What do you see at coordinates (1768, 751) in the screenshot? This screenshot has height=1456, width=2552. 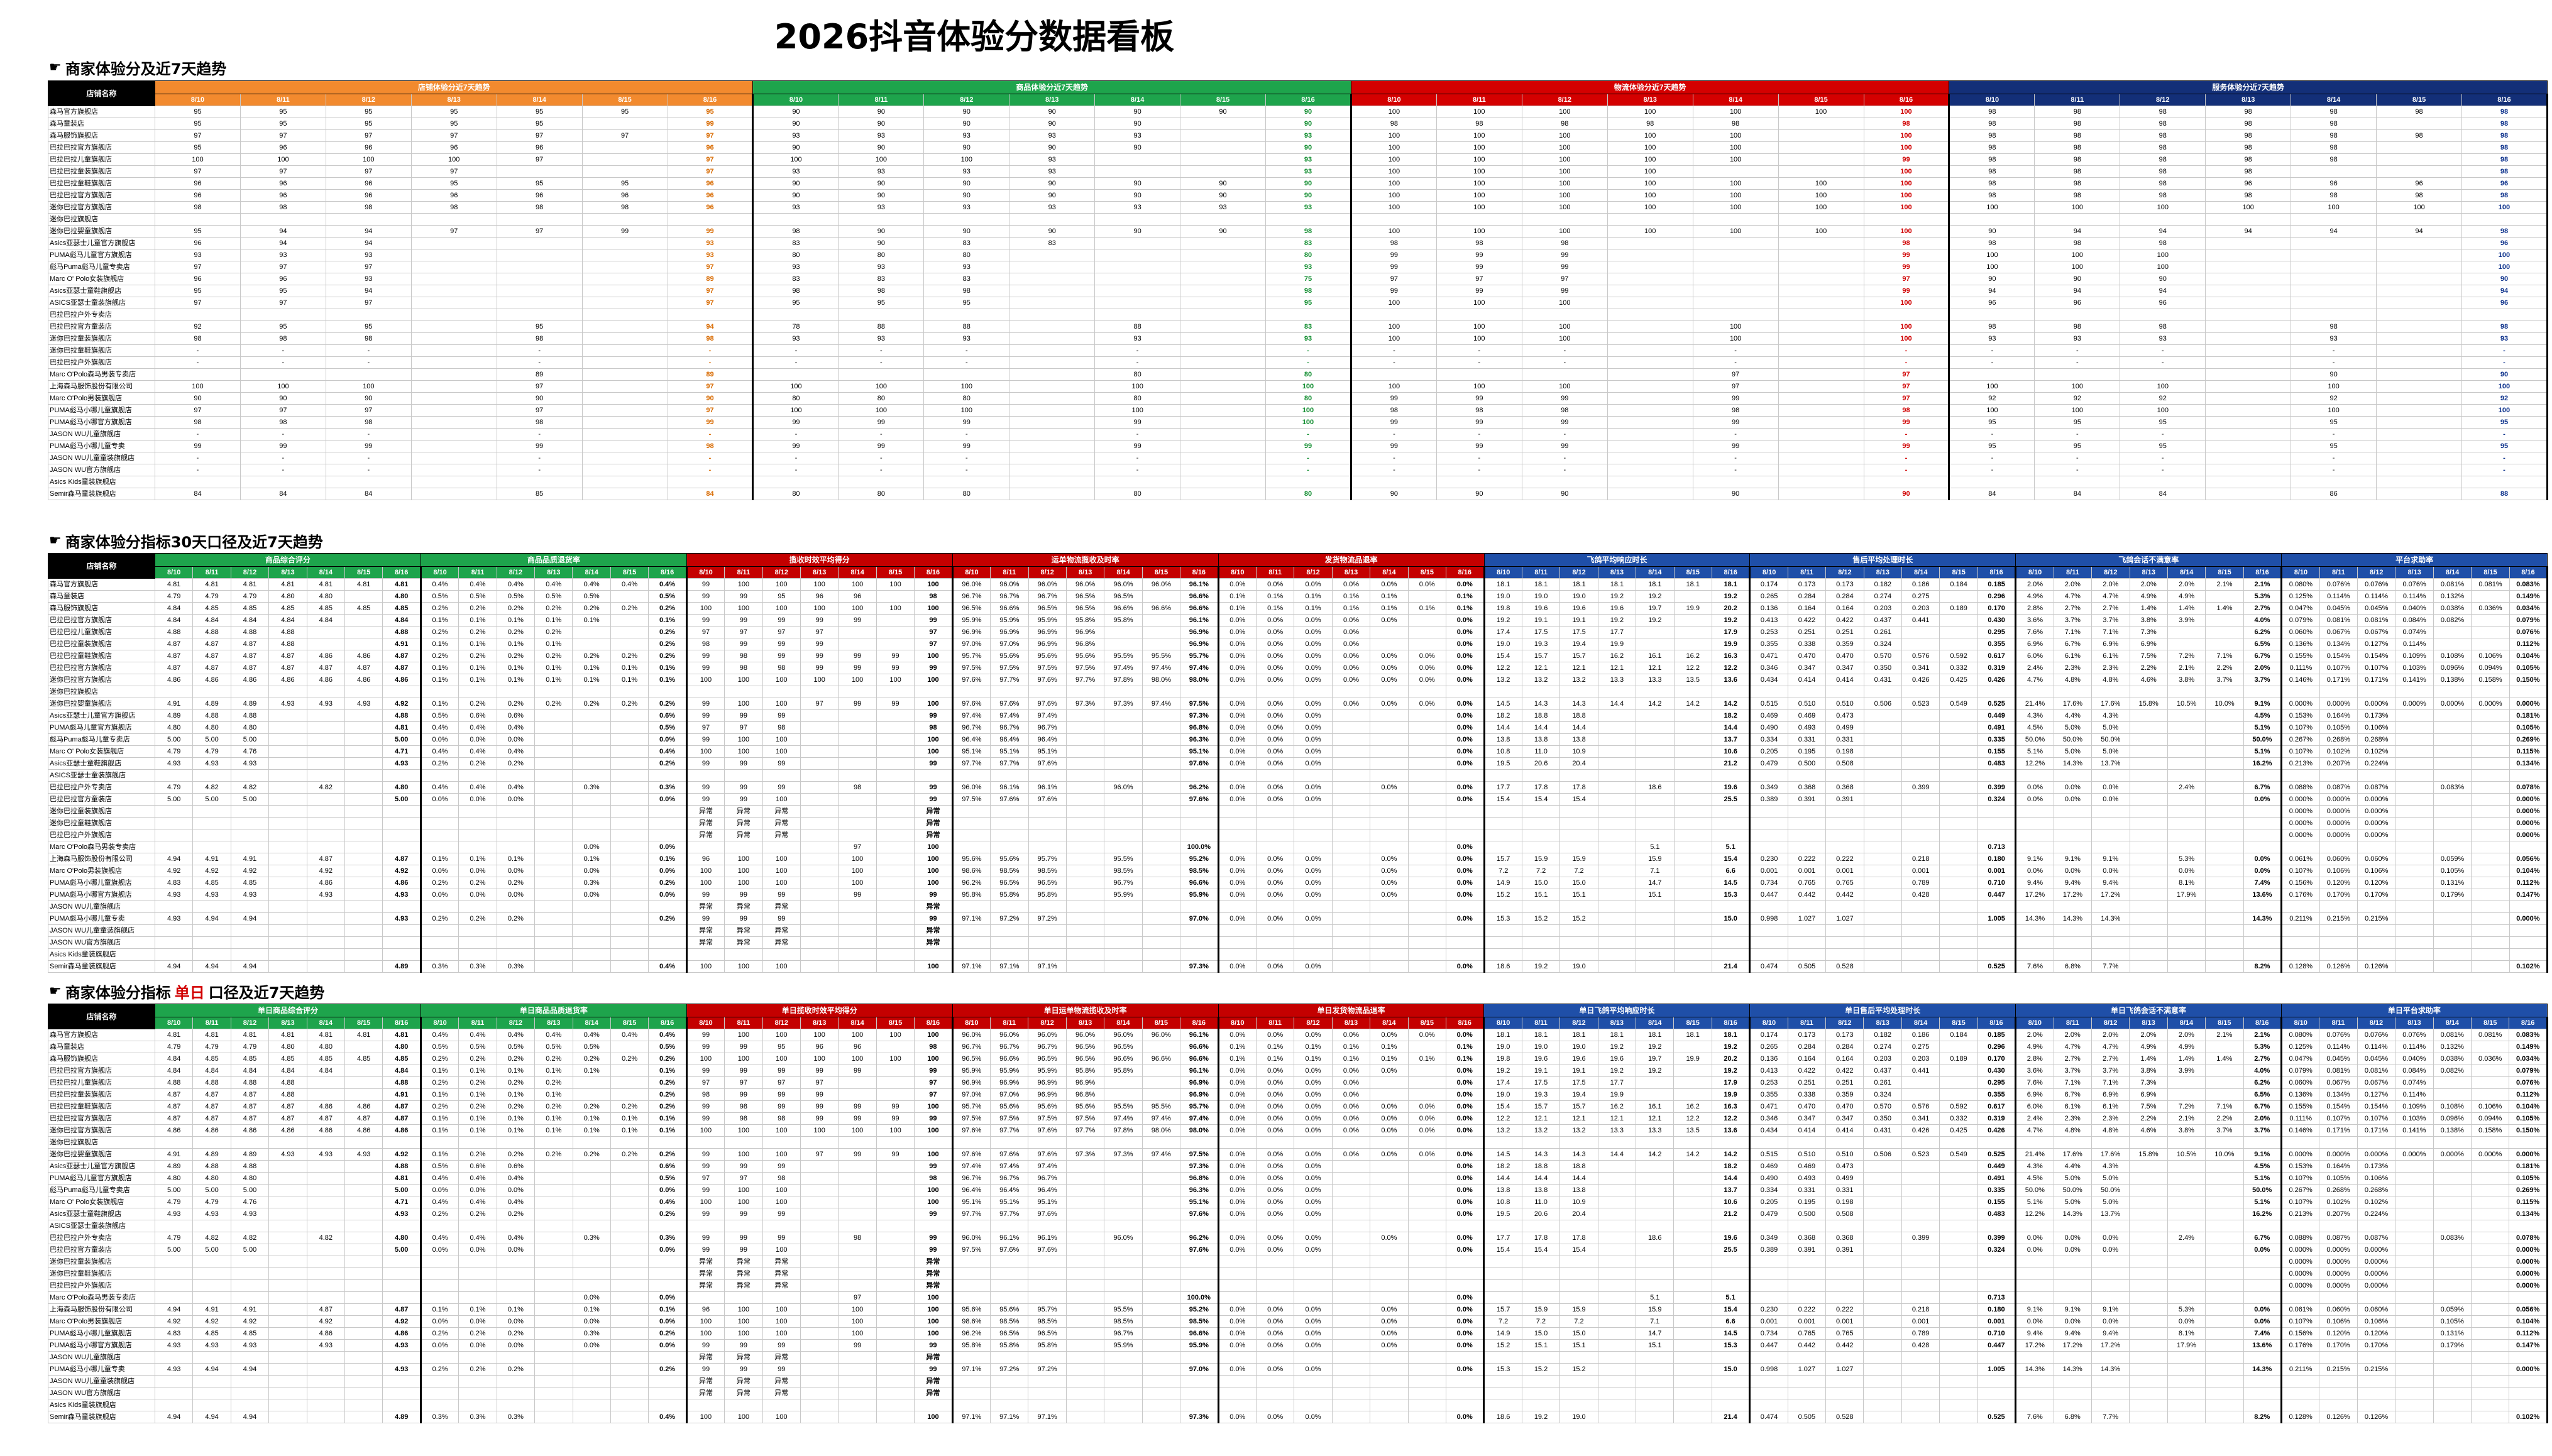 I see `data-cell: 0.205` at bounding box center [1768, 751].